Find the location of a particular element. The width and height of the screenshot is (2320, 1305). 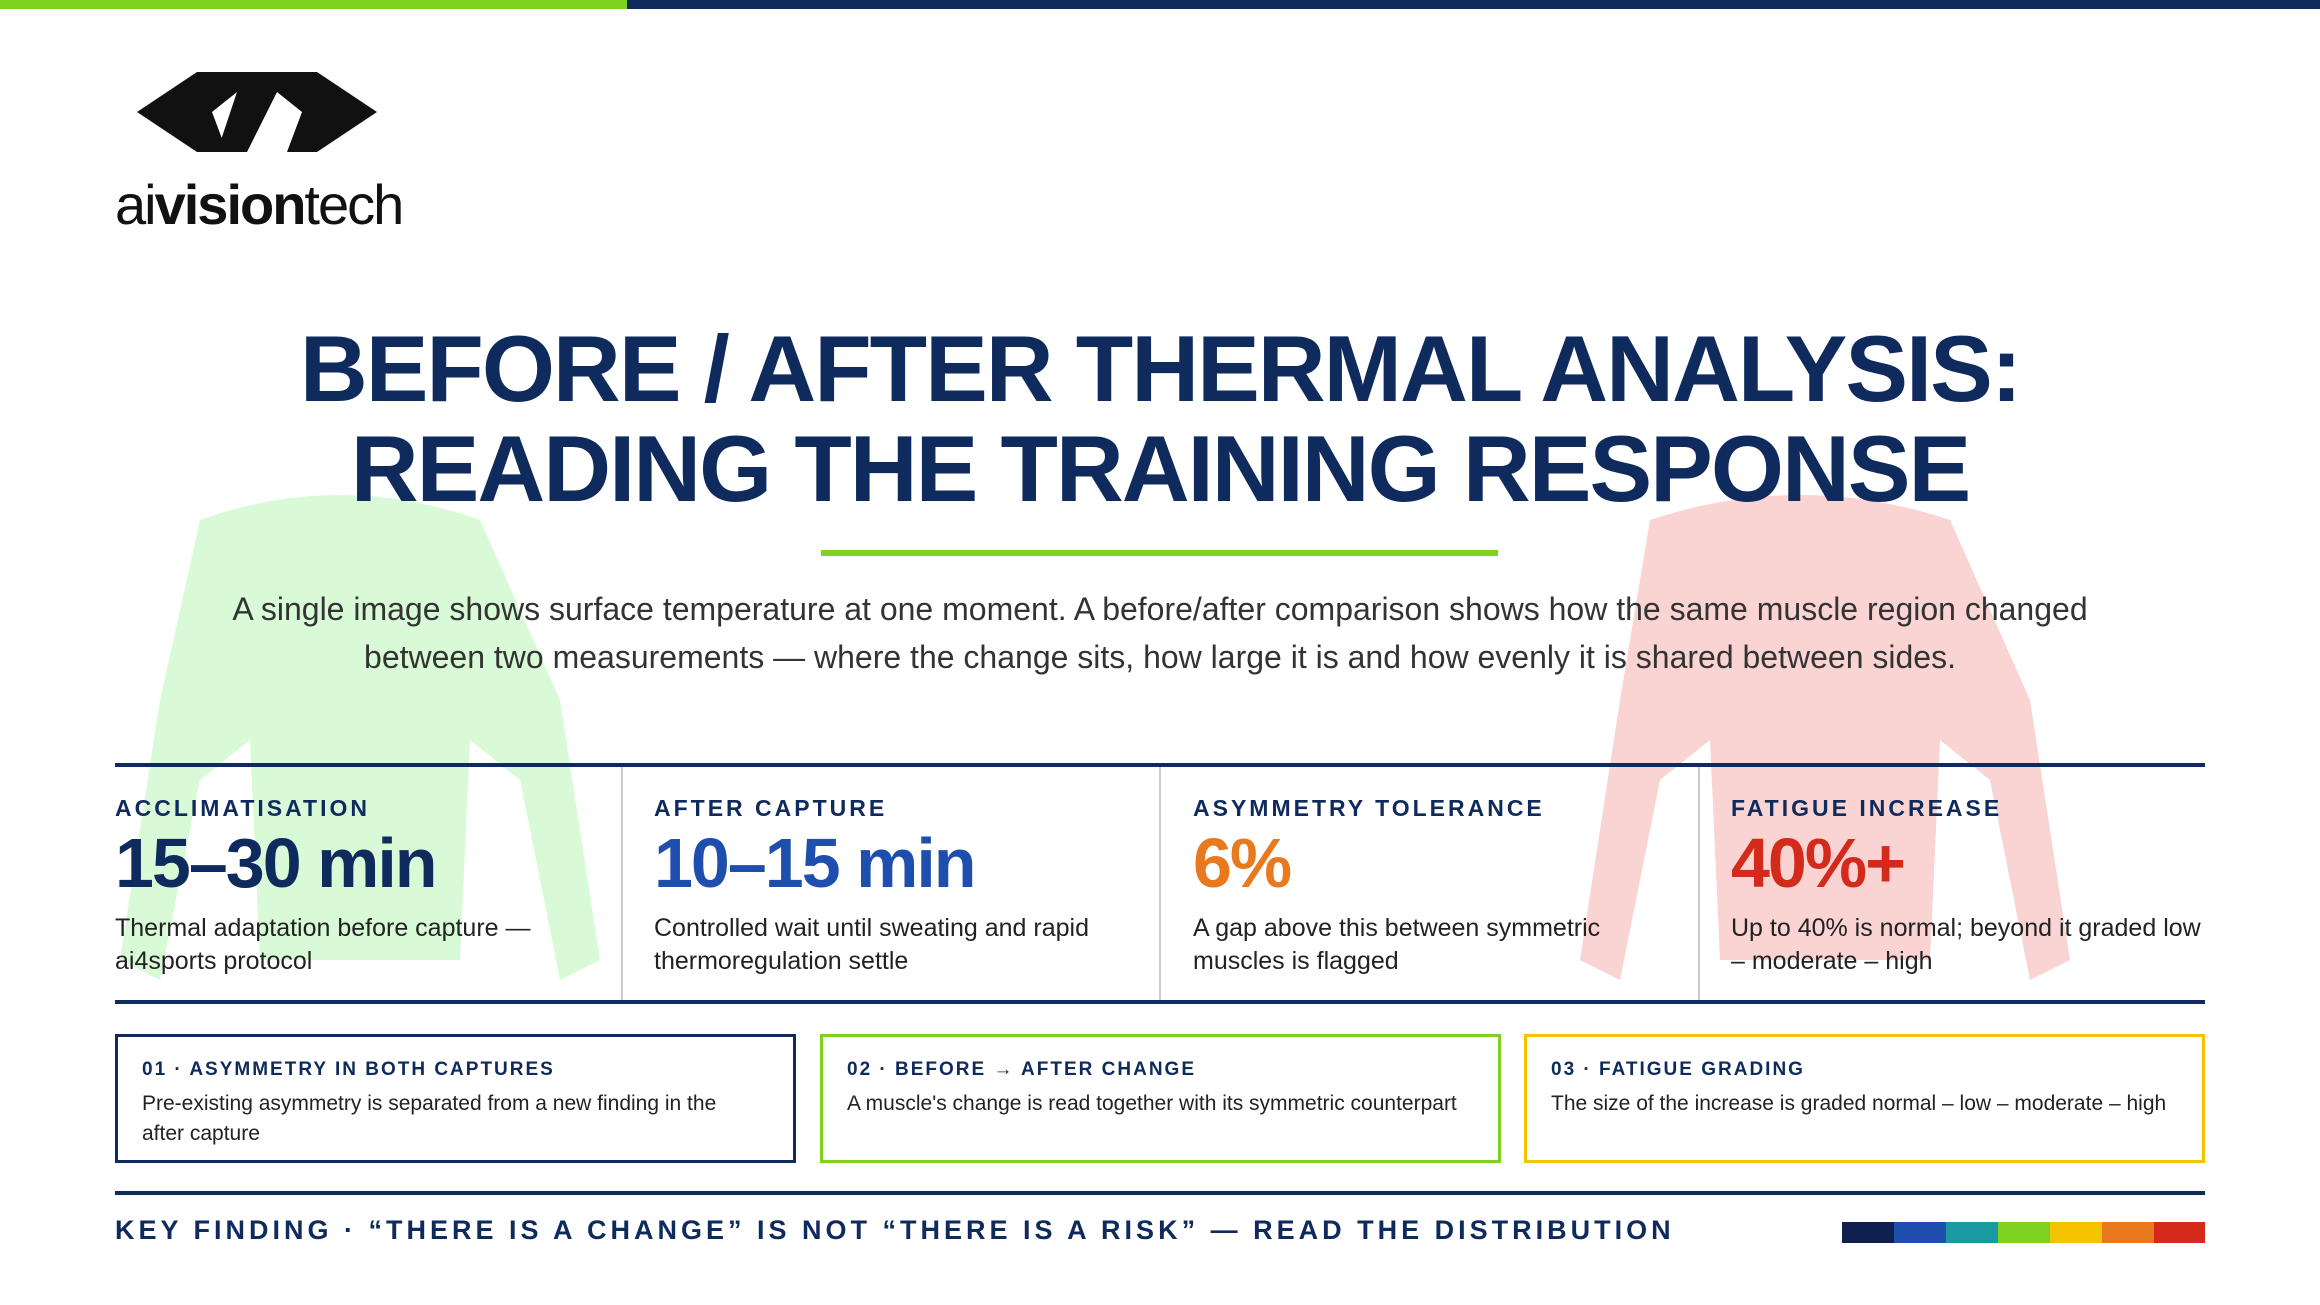

logo-part: vision is located at coordinates (230, 204).